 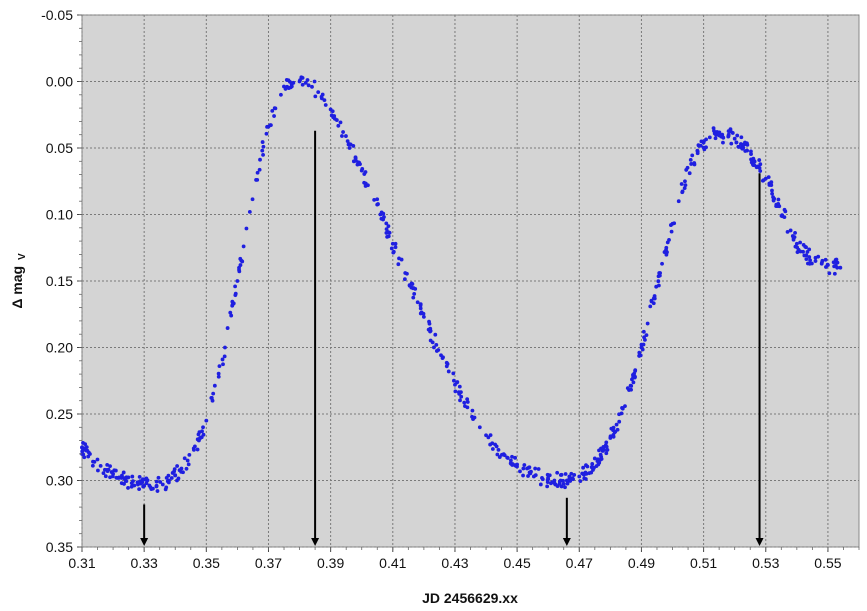 What do you see at coordinates (206, 563) in the screenshot?
I see `x-tick-label: 0.35` at bounding box center [206, 563].